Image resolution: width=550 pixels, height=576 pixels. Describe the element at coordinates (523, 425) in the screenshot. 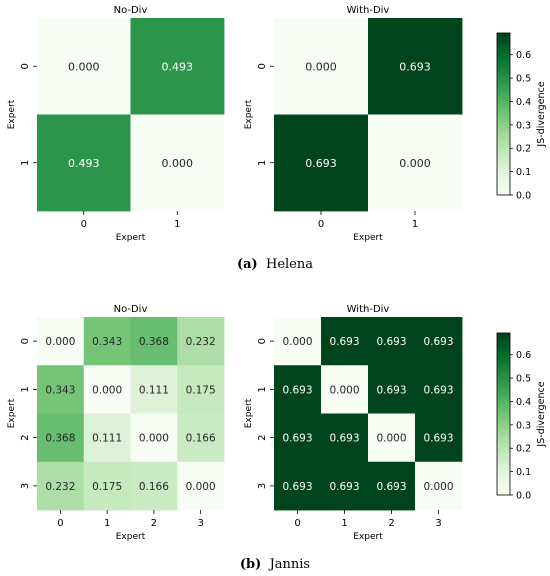

I see `colorbar-tick-label: 0.3` at that location.